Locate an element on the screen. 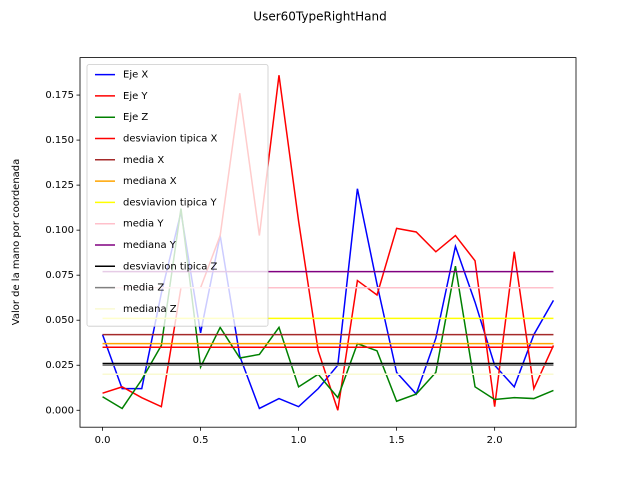  chart-title: User60TypeRightHand is located at coordinates (319, 17).